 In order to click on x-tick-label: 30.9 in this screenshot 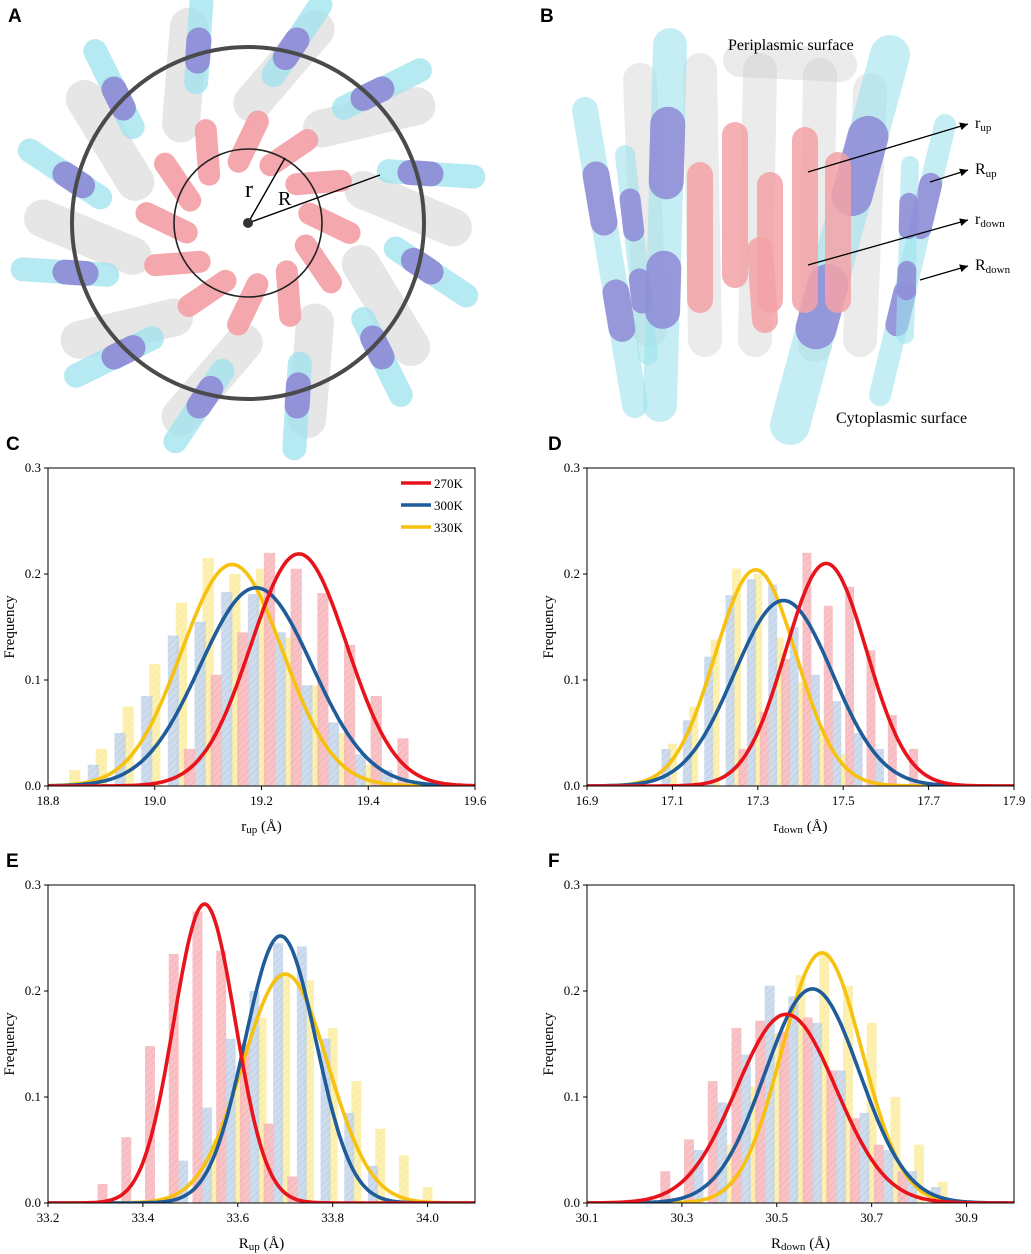, I will do `click(966, 1217)`.